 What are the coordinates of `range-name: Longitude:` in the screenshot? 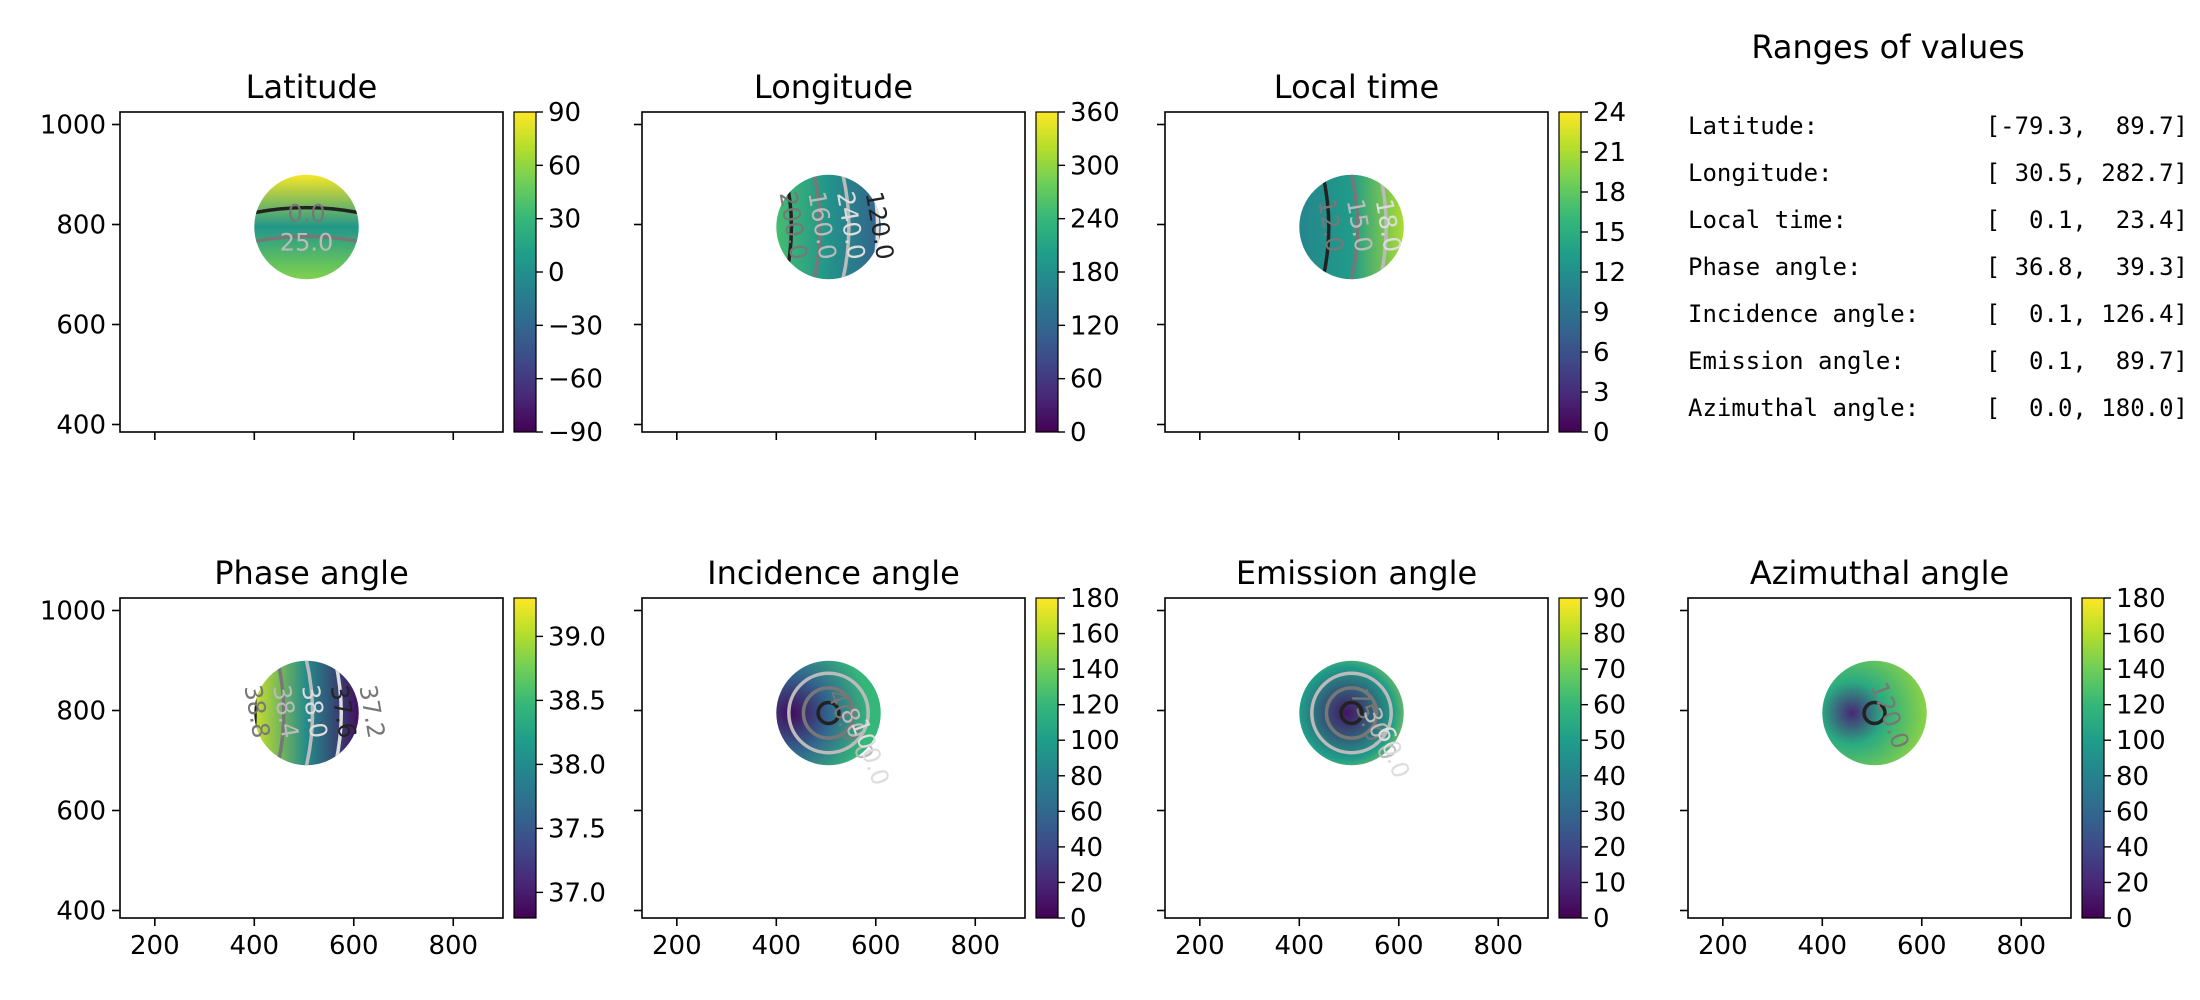 It's located at (1760, 173).